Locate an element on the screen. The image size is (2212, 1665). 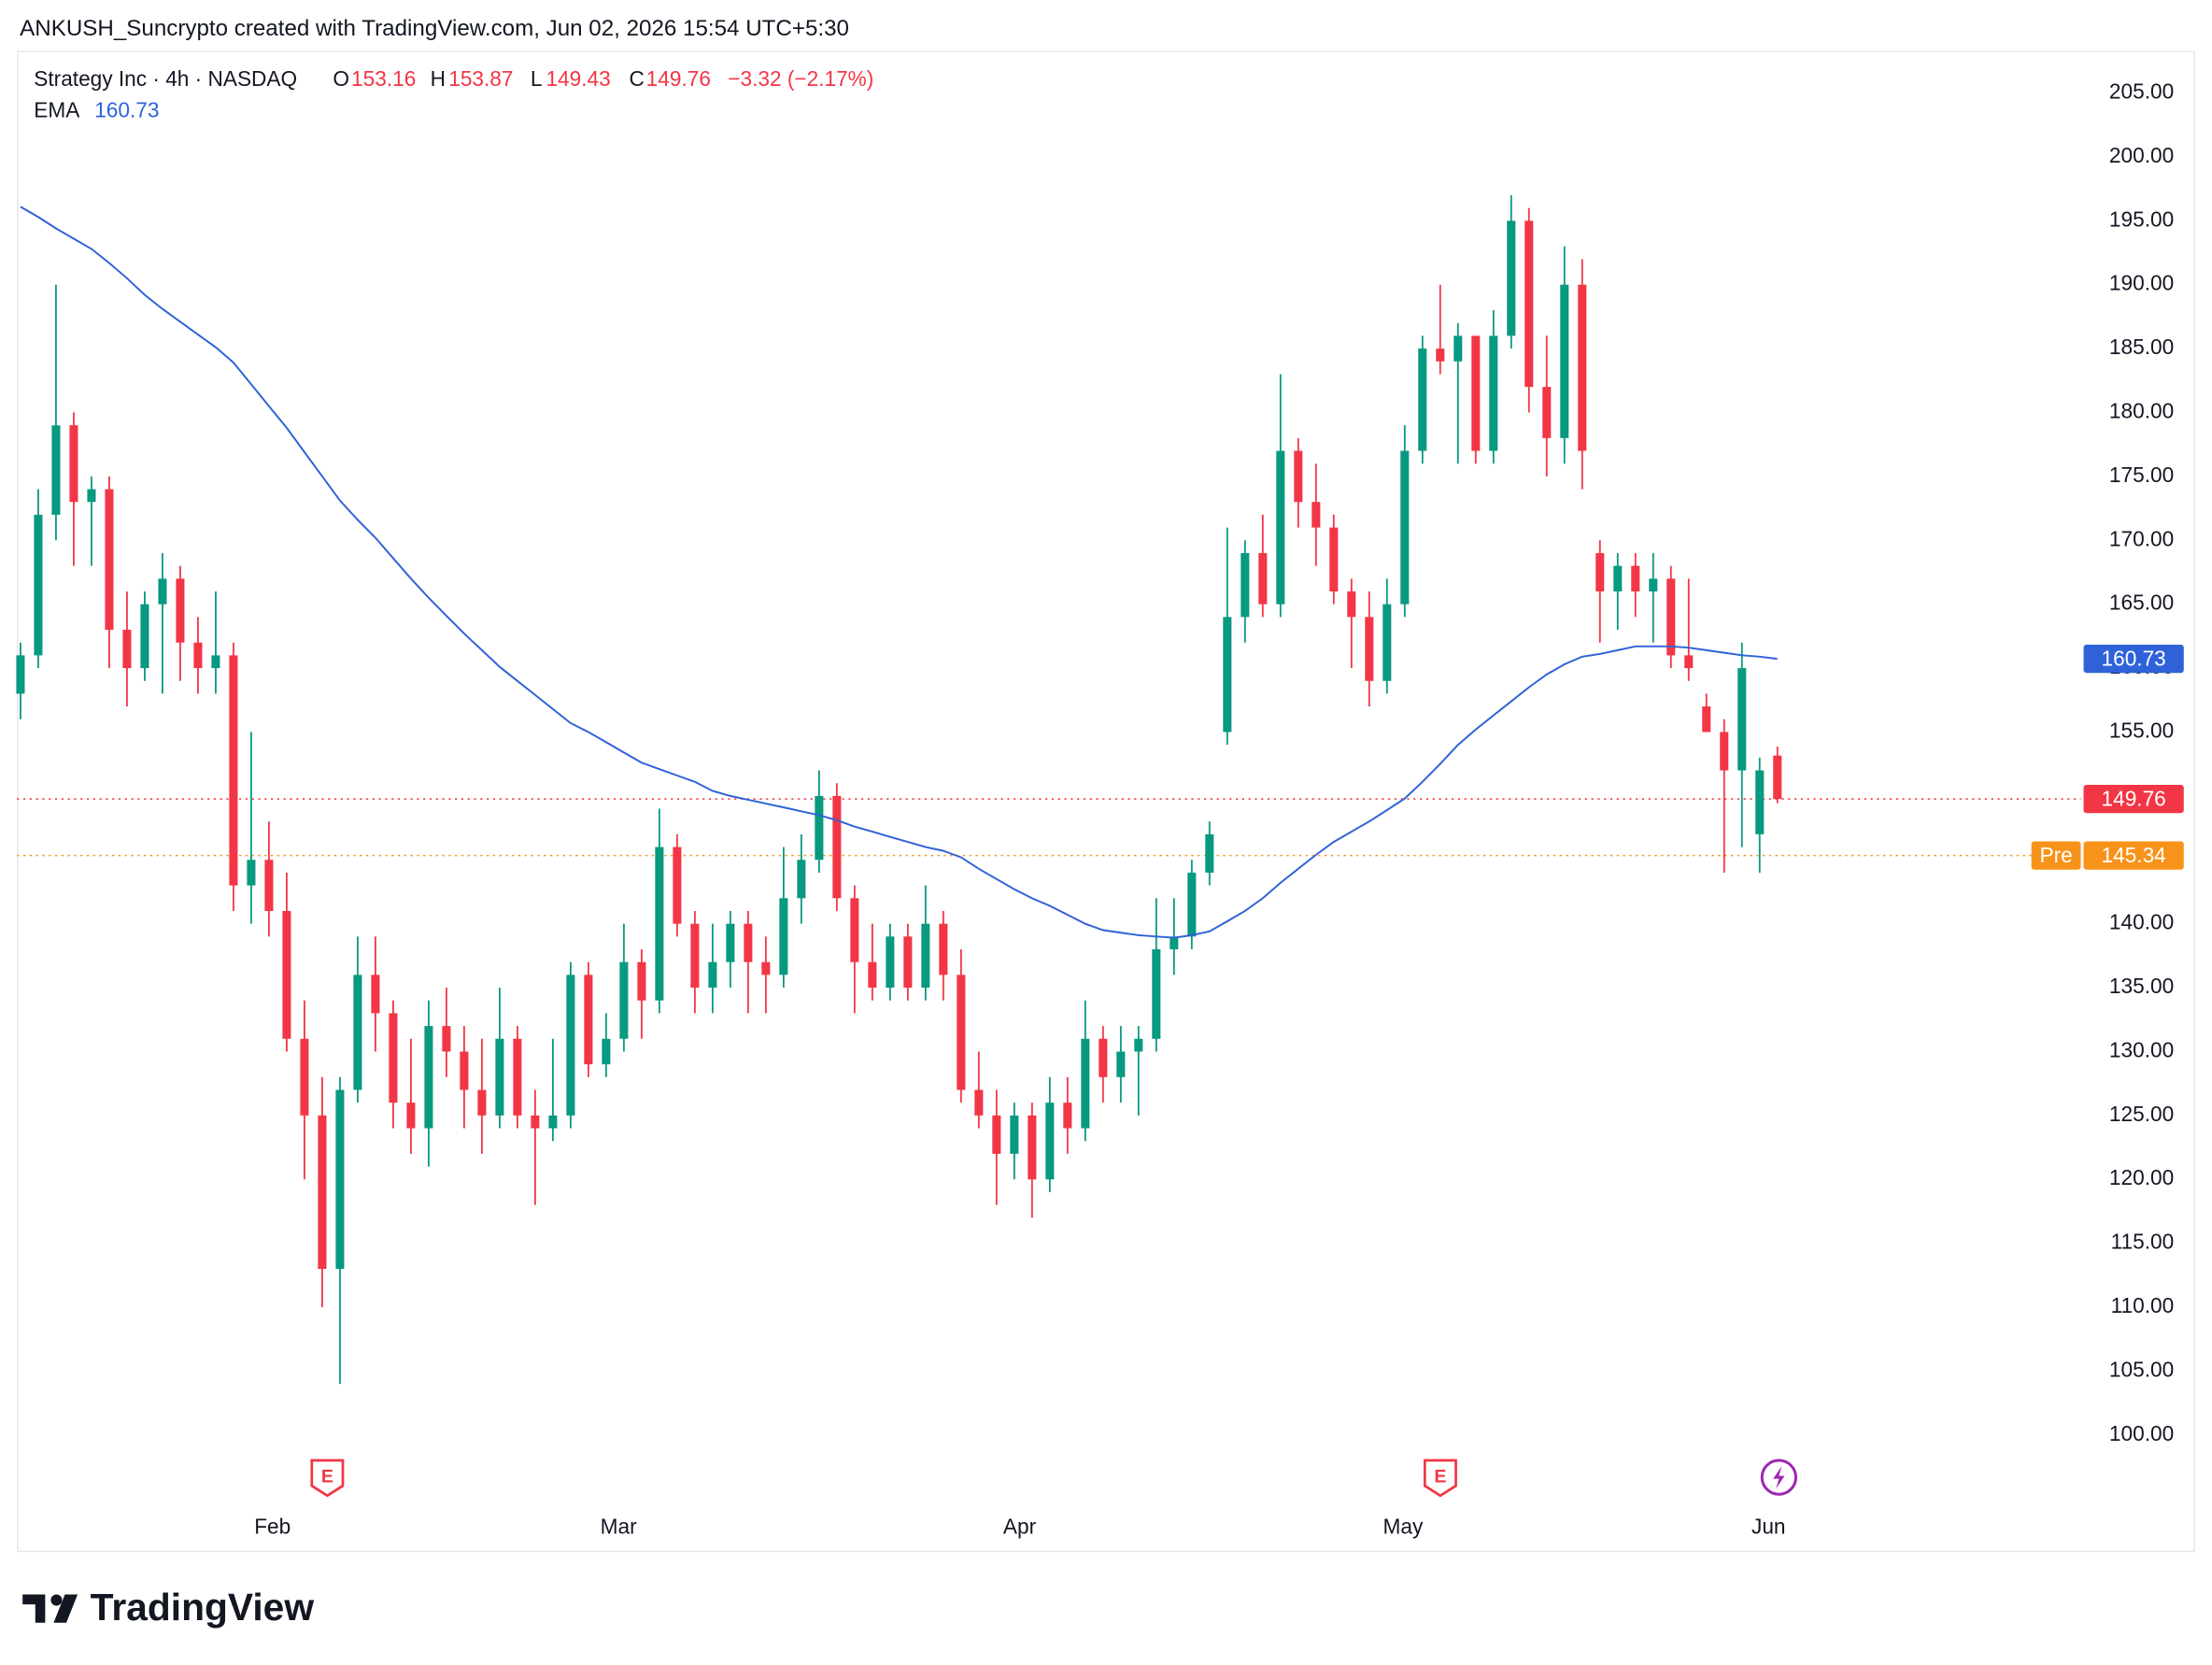
legend-high: 153.87 is located at coordinates (480, 78).